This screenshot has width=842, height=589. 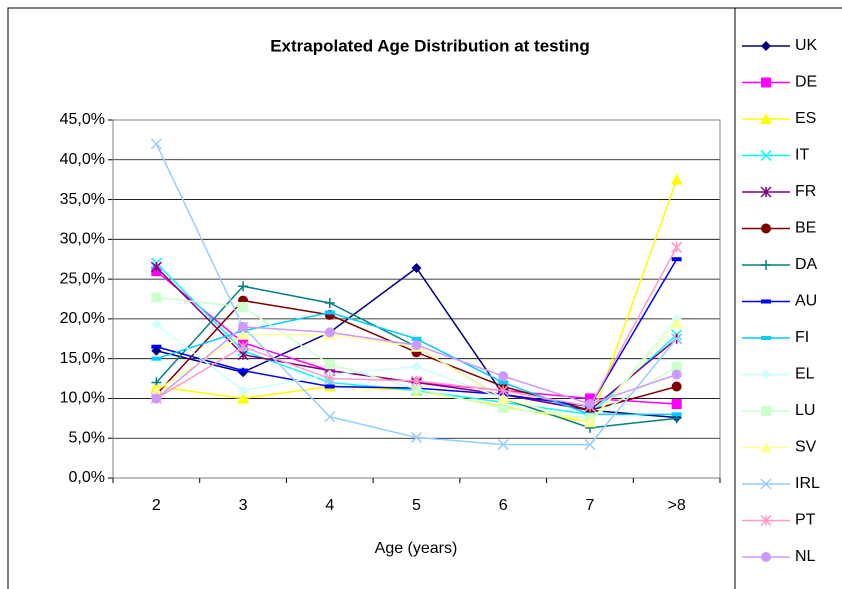 What do you see at coordinates (805, 374) in the screenshot?
I see `legend-label: EL` at bounding box center [805, 374].